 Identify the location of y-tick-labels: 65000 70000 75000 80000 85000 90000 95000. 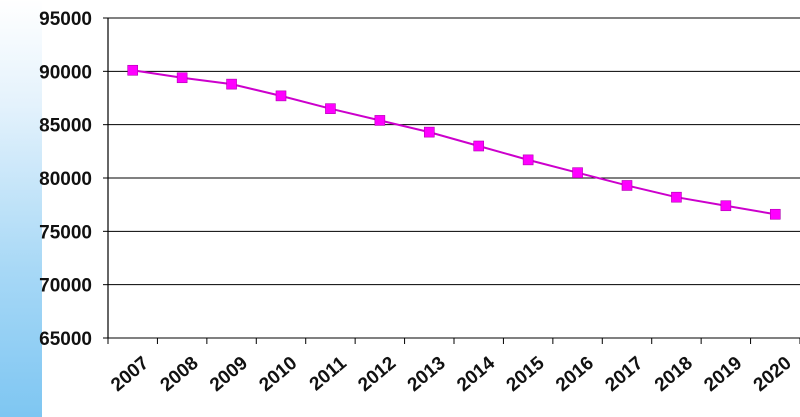
(65, 179).